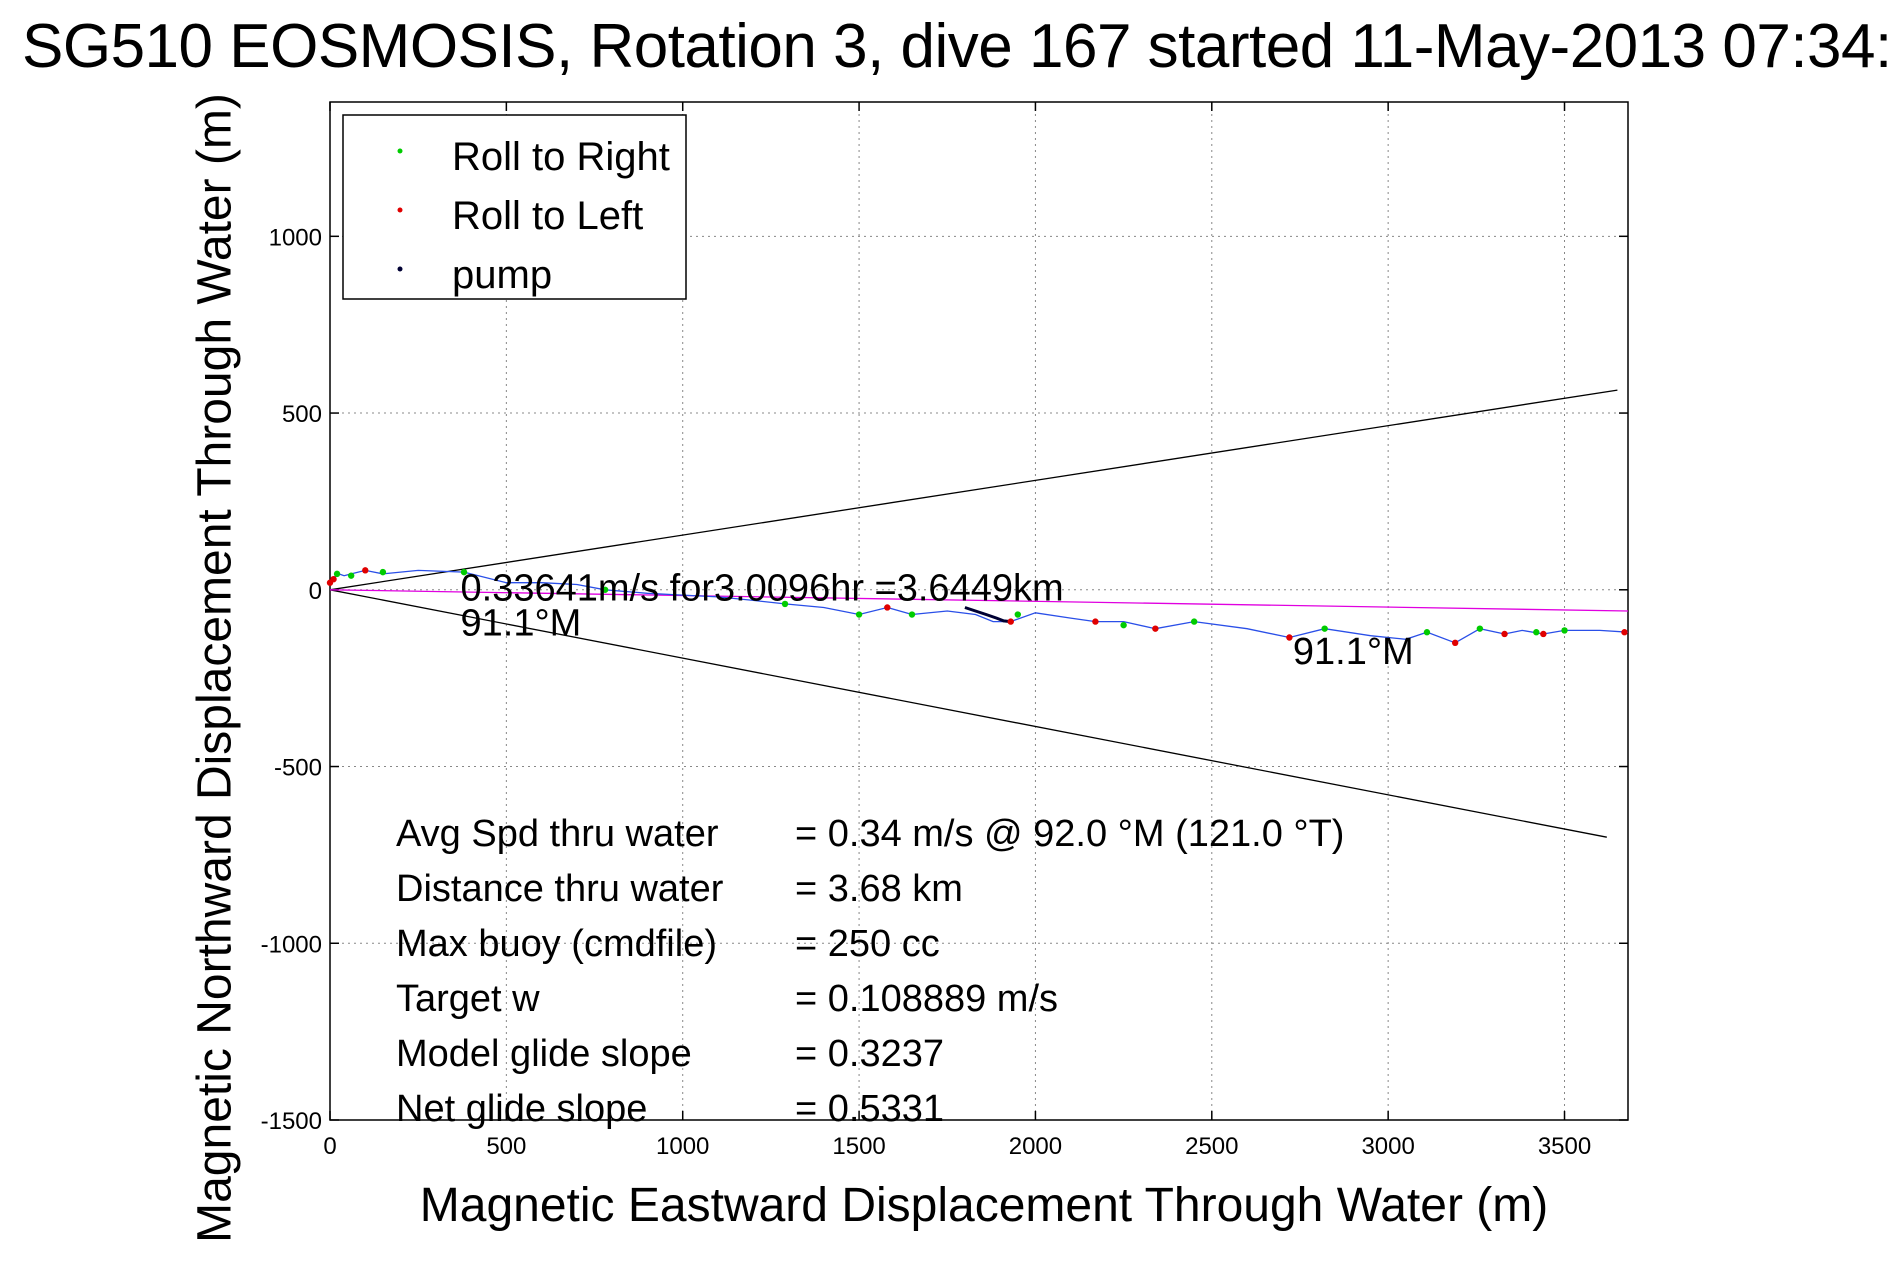 Image resolution: width=1891 pixels, height=1262 pixels. I want to click on x-tick-label: 1500, so click(858, 1146).